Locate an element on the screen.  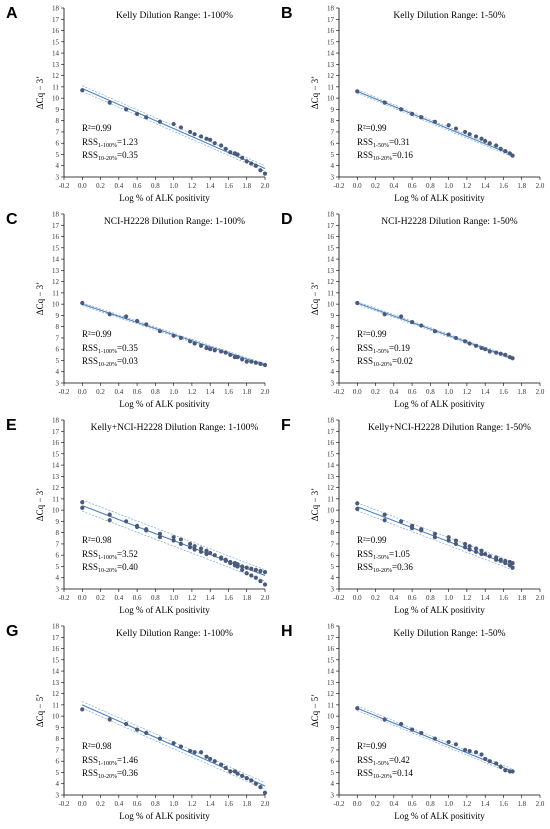
stat-part: 1-50% is located at coordinates (381, 558).